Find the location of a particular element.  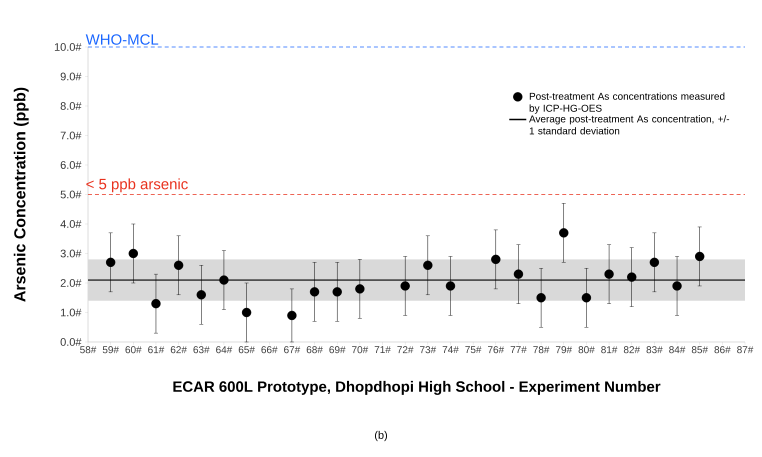

x-tick-label: 67# is located at coordinates (292, 350).